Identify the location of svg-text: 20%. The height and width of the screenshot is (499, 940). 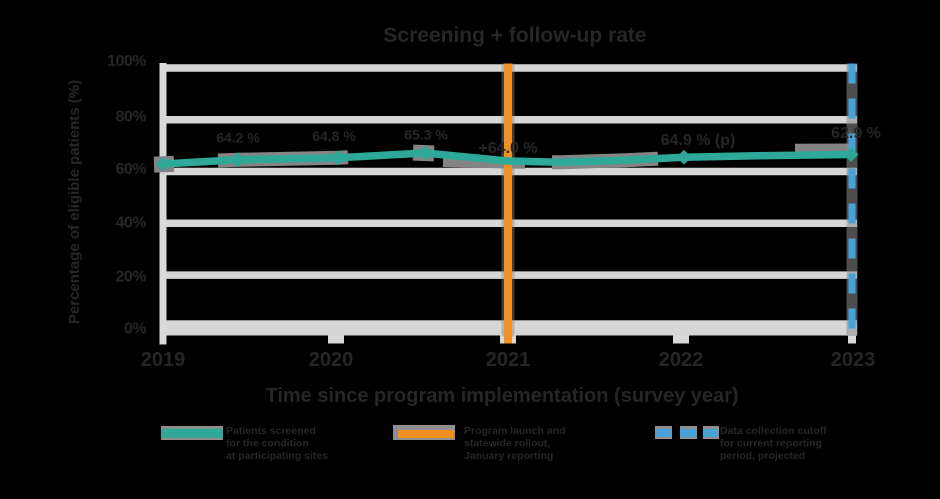
(130, 277).